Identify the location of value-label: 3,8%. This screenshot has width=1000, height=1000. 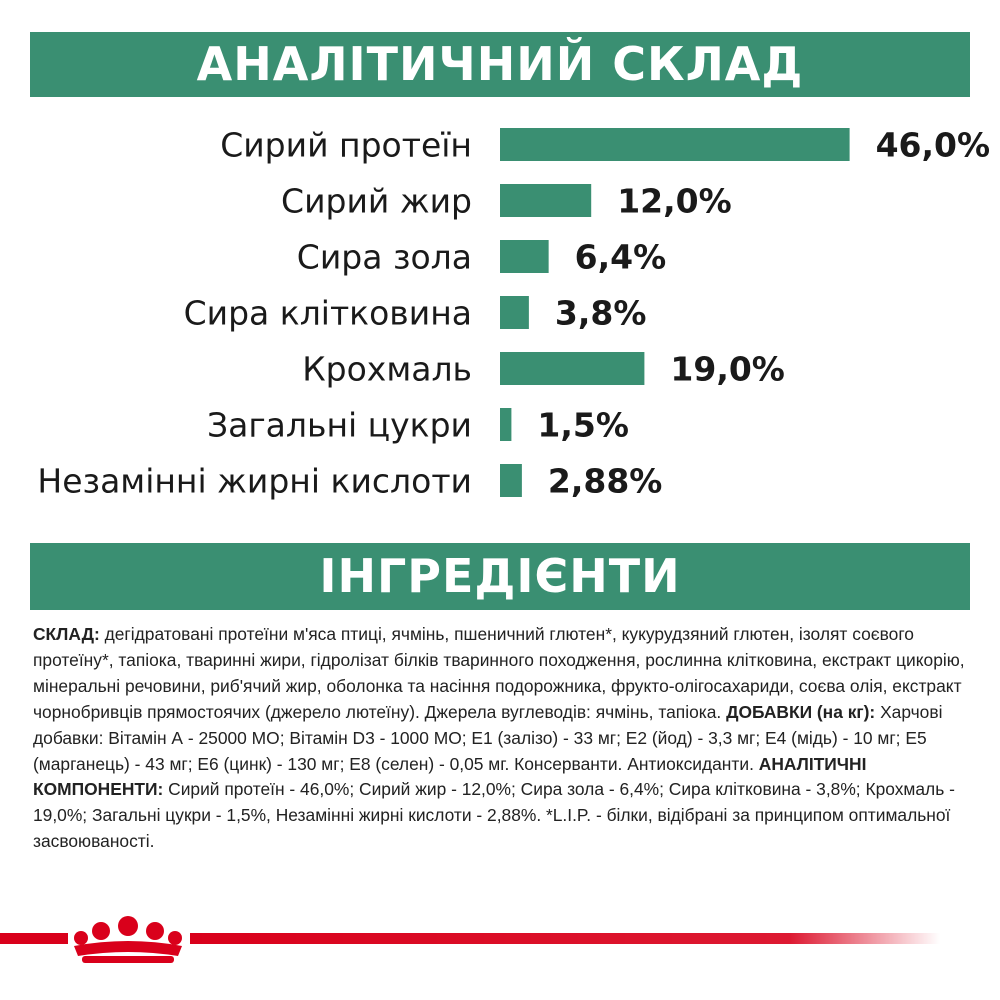
(601, 313).